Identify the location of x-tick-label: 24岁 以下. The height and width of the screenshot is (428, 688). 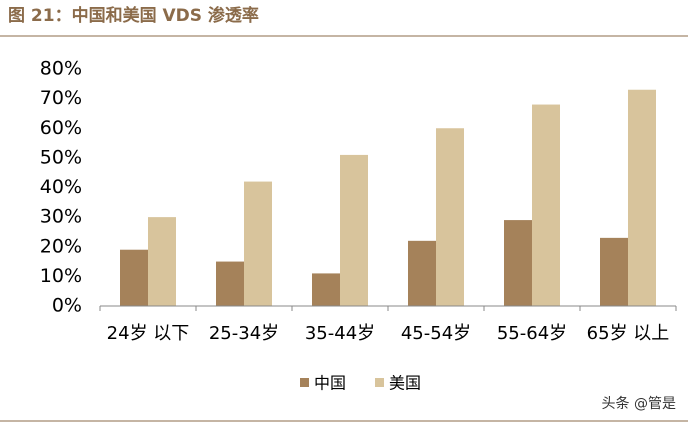
(148, 333).